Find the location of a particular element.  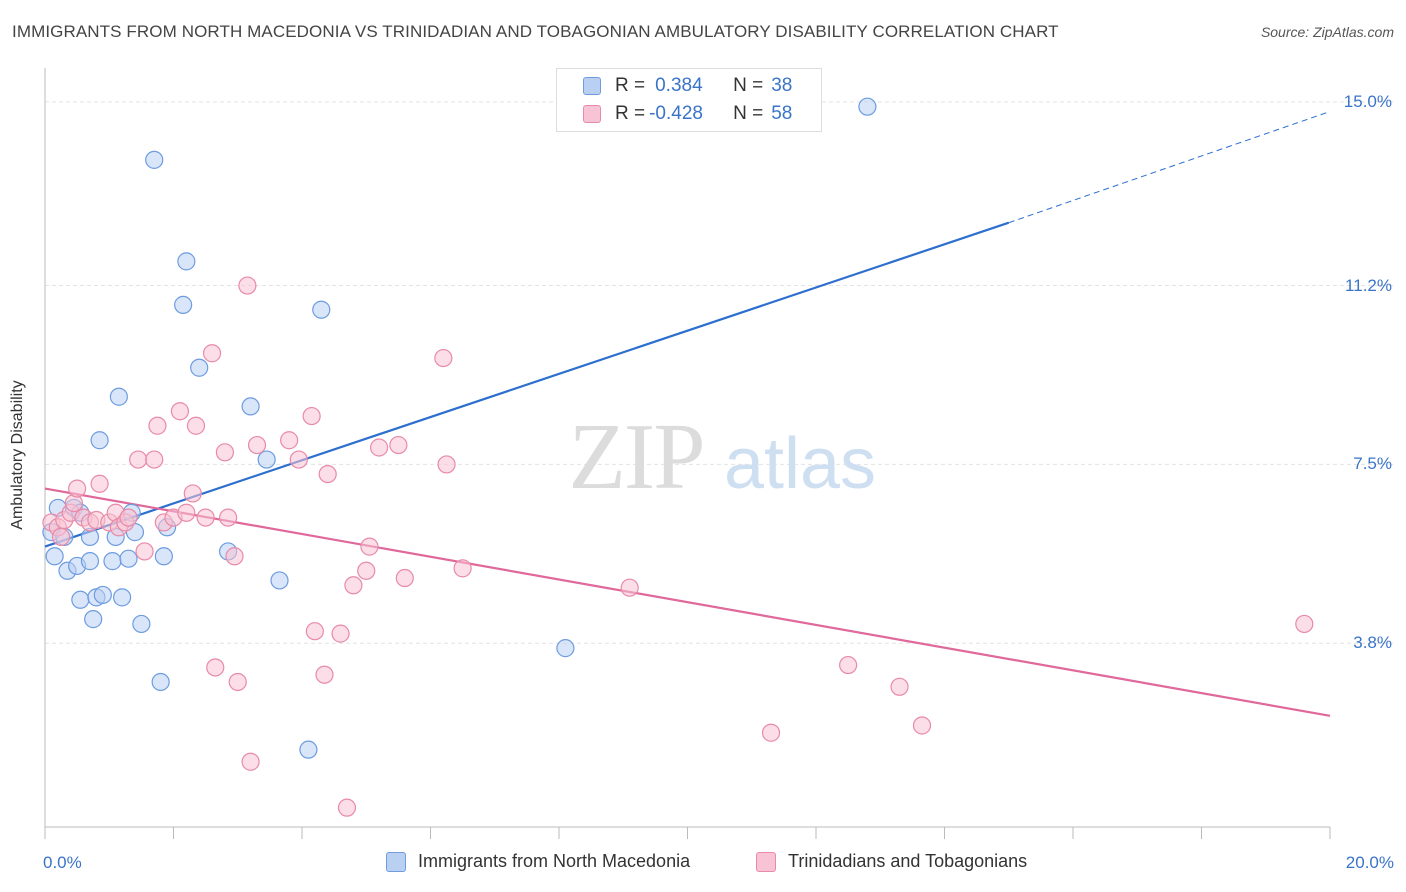

series-legend-label: Trinidadians and Tobagonians is located at coordinates (908, 861).